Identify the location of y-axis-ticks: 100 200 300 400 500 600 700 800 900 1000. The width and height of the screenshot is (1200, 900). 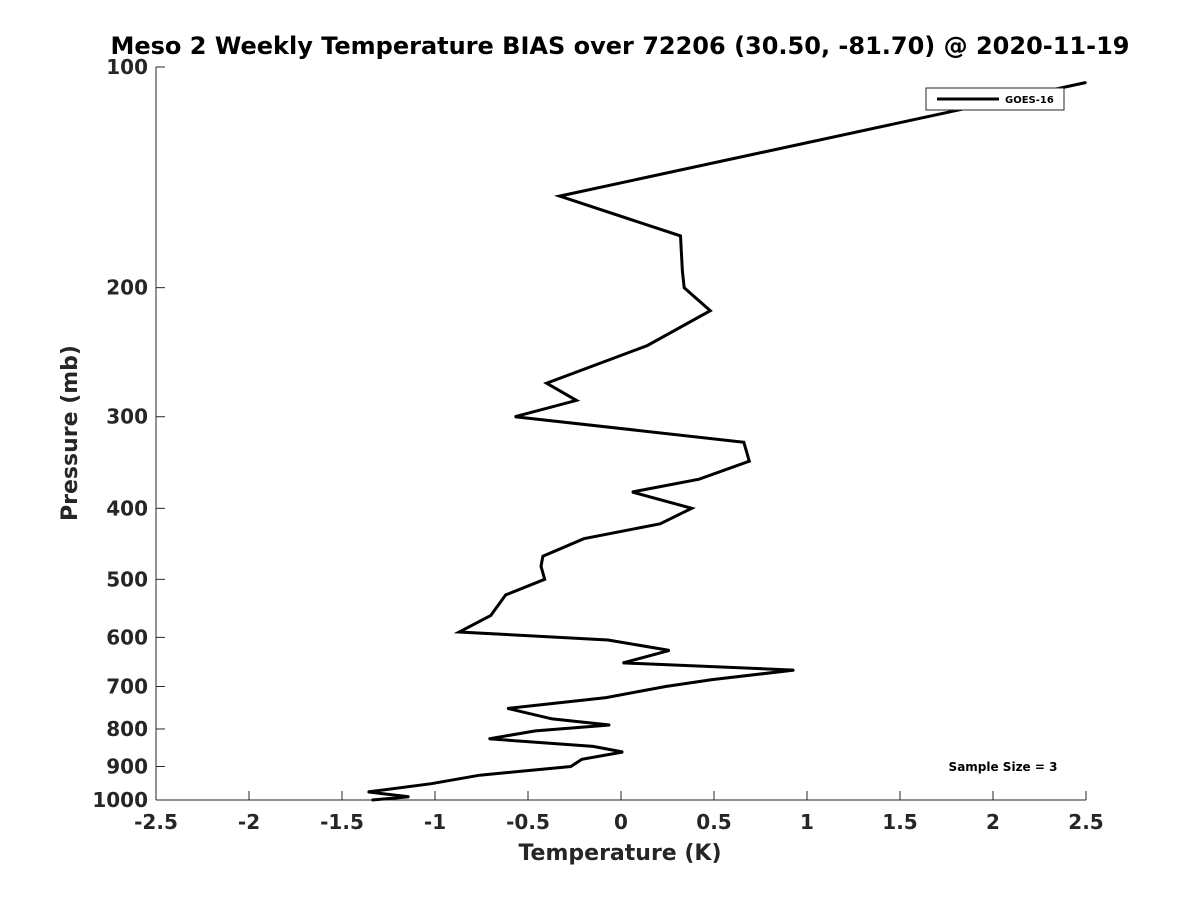
(128, 433).